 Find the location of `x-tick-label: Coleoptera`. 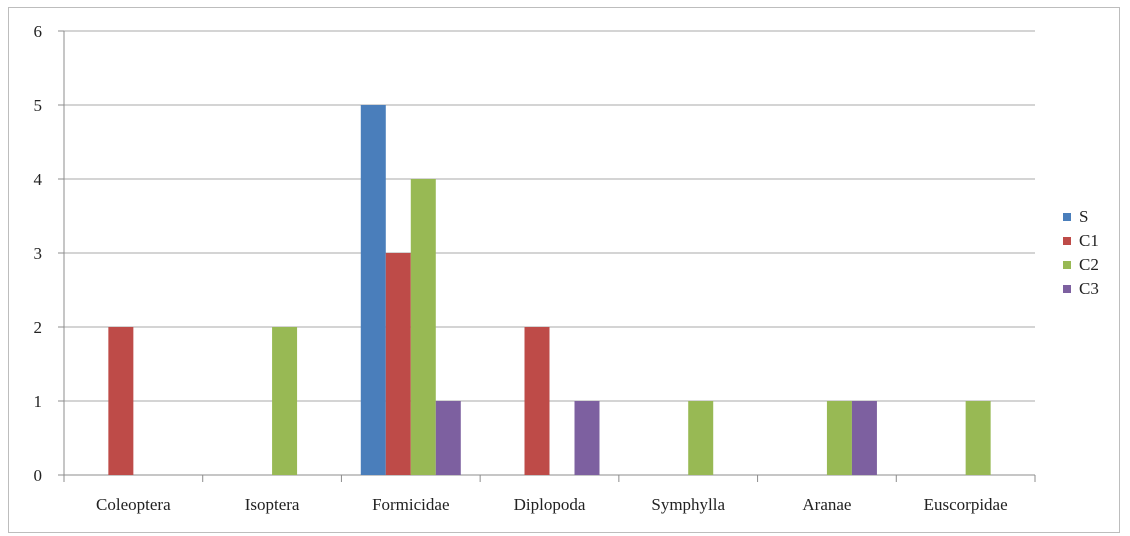

x-tick-label: Coleoptera is located at coordinates (133, 504).